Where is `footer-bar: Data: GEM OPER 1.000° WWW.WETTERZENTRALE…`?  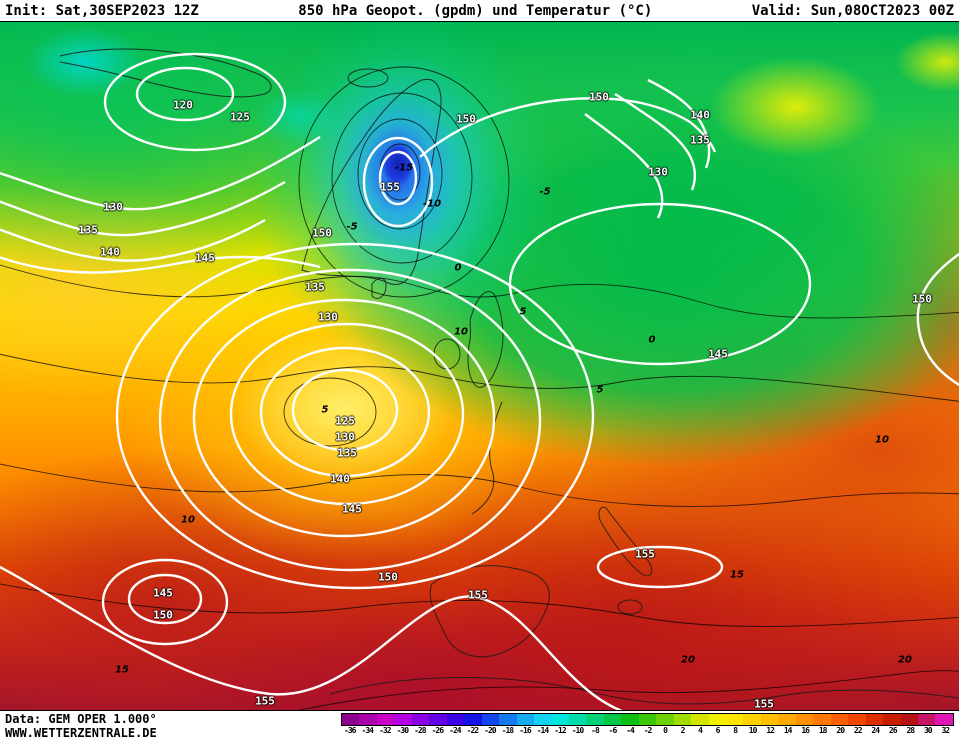 footer-bar: Data: GEM OPER 1.000° WWW.WETTERZENTRALE… is located at coordinates (479, 725).